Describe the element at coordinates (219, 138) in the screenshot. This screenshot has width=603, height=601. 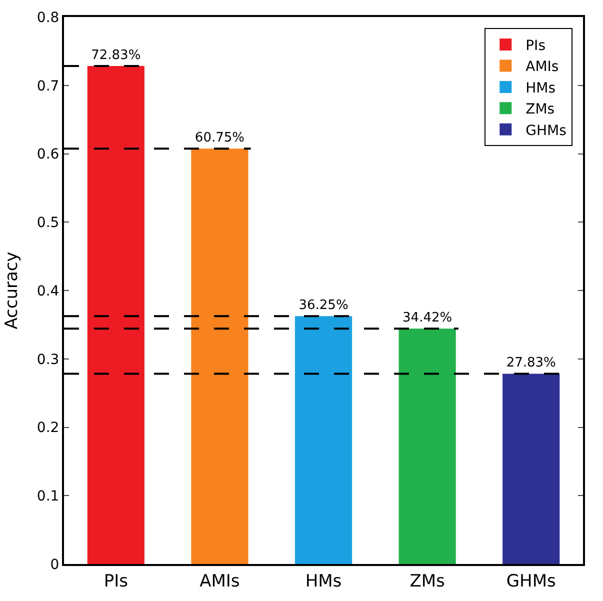
I see `data-label: 60.75%` at that location.